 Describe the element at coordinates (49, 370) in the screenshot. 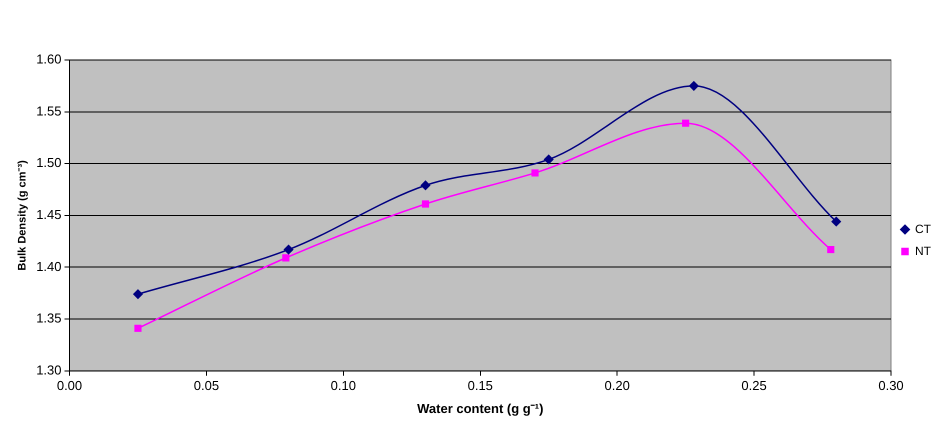

I see `y-tick-label: 1.30` at that location.